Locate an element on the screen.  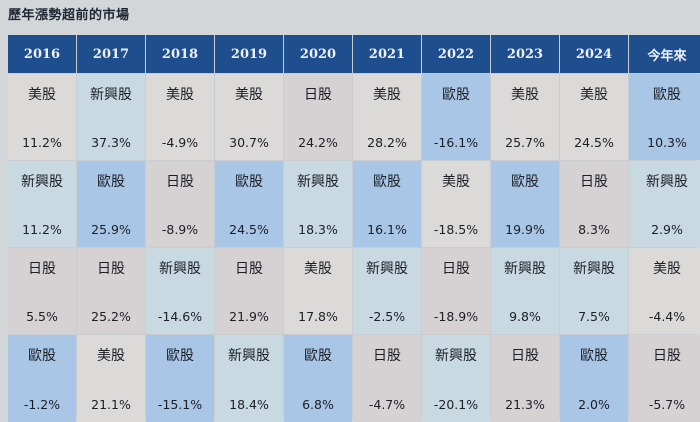
return-value: -4.9% is located at coordinates (180, 142).